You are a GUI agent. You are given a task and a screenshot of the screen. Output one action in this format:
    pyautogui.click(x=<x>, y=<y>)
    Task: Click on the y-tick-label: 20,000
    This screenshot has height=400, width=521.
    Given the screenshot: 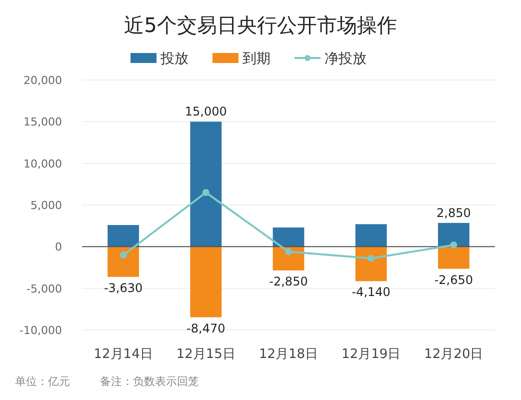 What is the action you would take?
    pyautogui.click(x=43, y=80)
    